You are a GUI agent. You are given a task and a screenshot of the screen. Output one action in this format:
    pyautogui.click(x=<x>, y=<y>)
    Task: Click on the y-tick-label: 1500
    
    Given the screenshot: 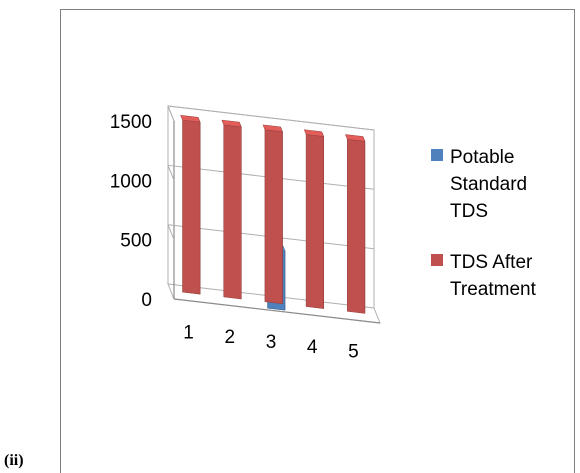 What is the action you would take?
    pyautogui.click(x=131, y=122)
    